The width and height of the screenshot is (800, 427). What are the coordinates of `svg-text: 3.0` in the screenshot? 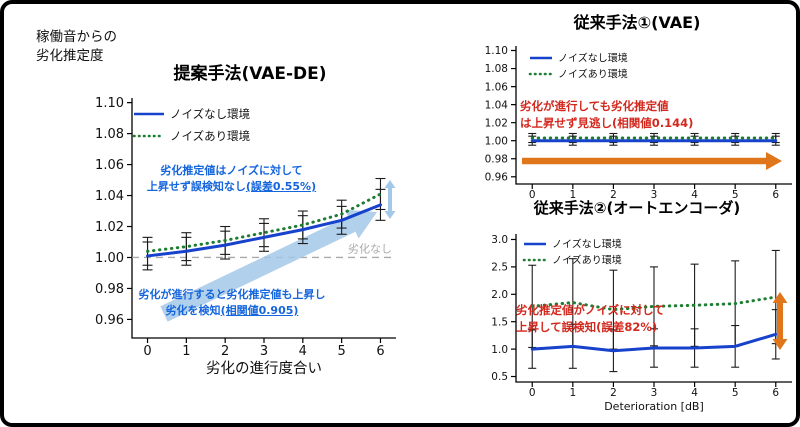 It's located at (499, 240).